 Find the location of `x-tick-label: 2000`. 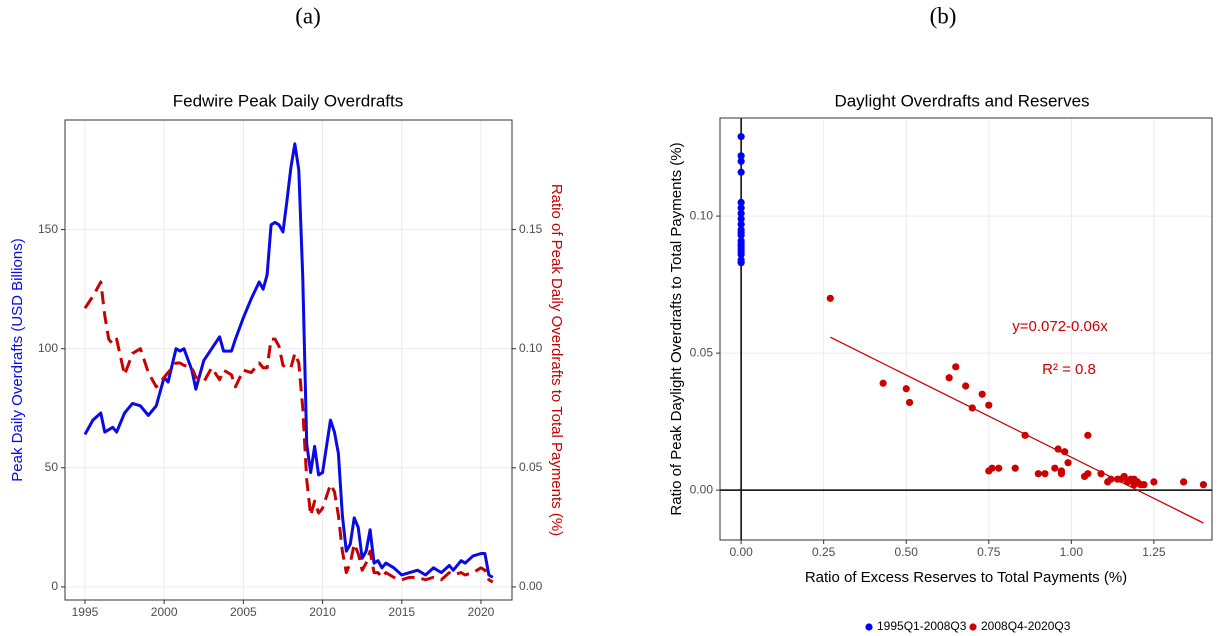

x-tick-label: 2000 is located at coordinates (164, 612).